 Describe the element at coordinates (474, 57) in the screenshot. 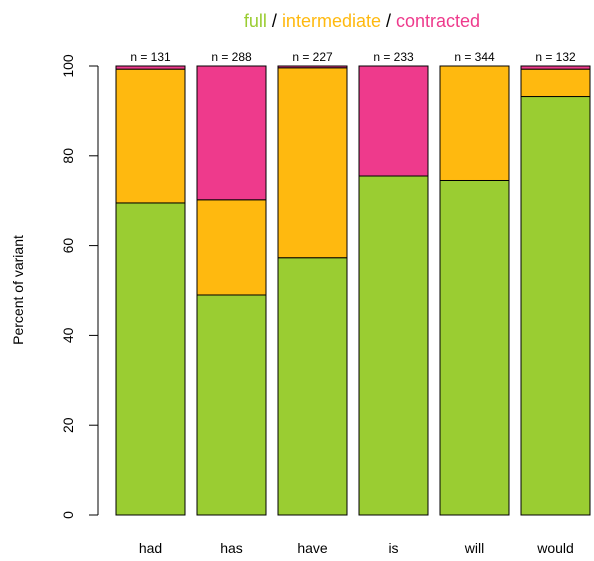

I see `count-label: n = 344` at that location.